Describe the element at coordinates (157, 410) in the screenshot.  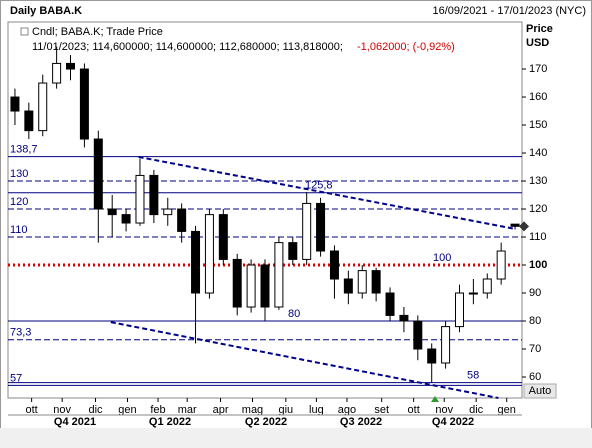
I see `x-tick-label: feb` at that location.